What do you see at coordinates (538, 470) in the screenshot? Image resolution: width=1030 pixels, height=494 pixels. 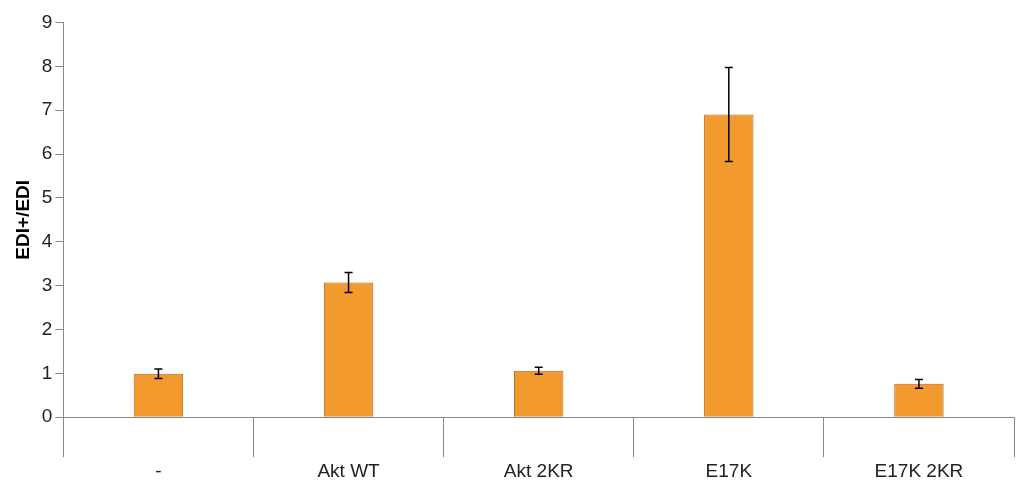 I see `x-tick-label: Akt 2KR` at bounding box center [538, 470].